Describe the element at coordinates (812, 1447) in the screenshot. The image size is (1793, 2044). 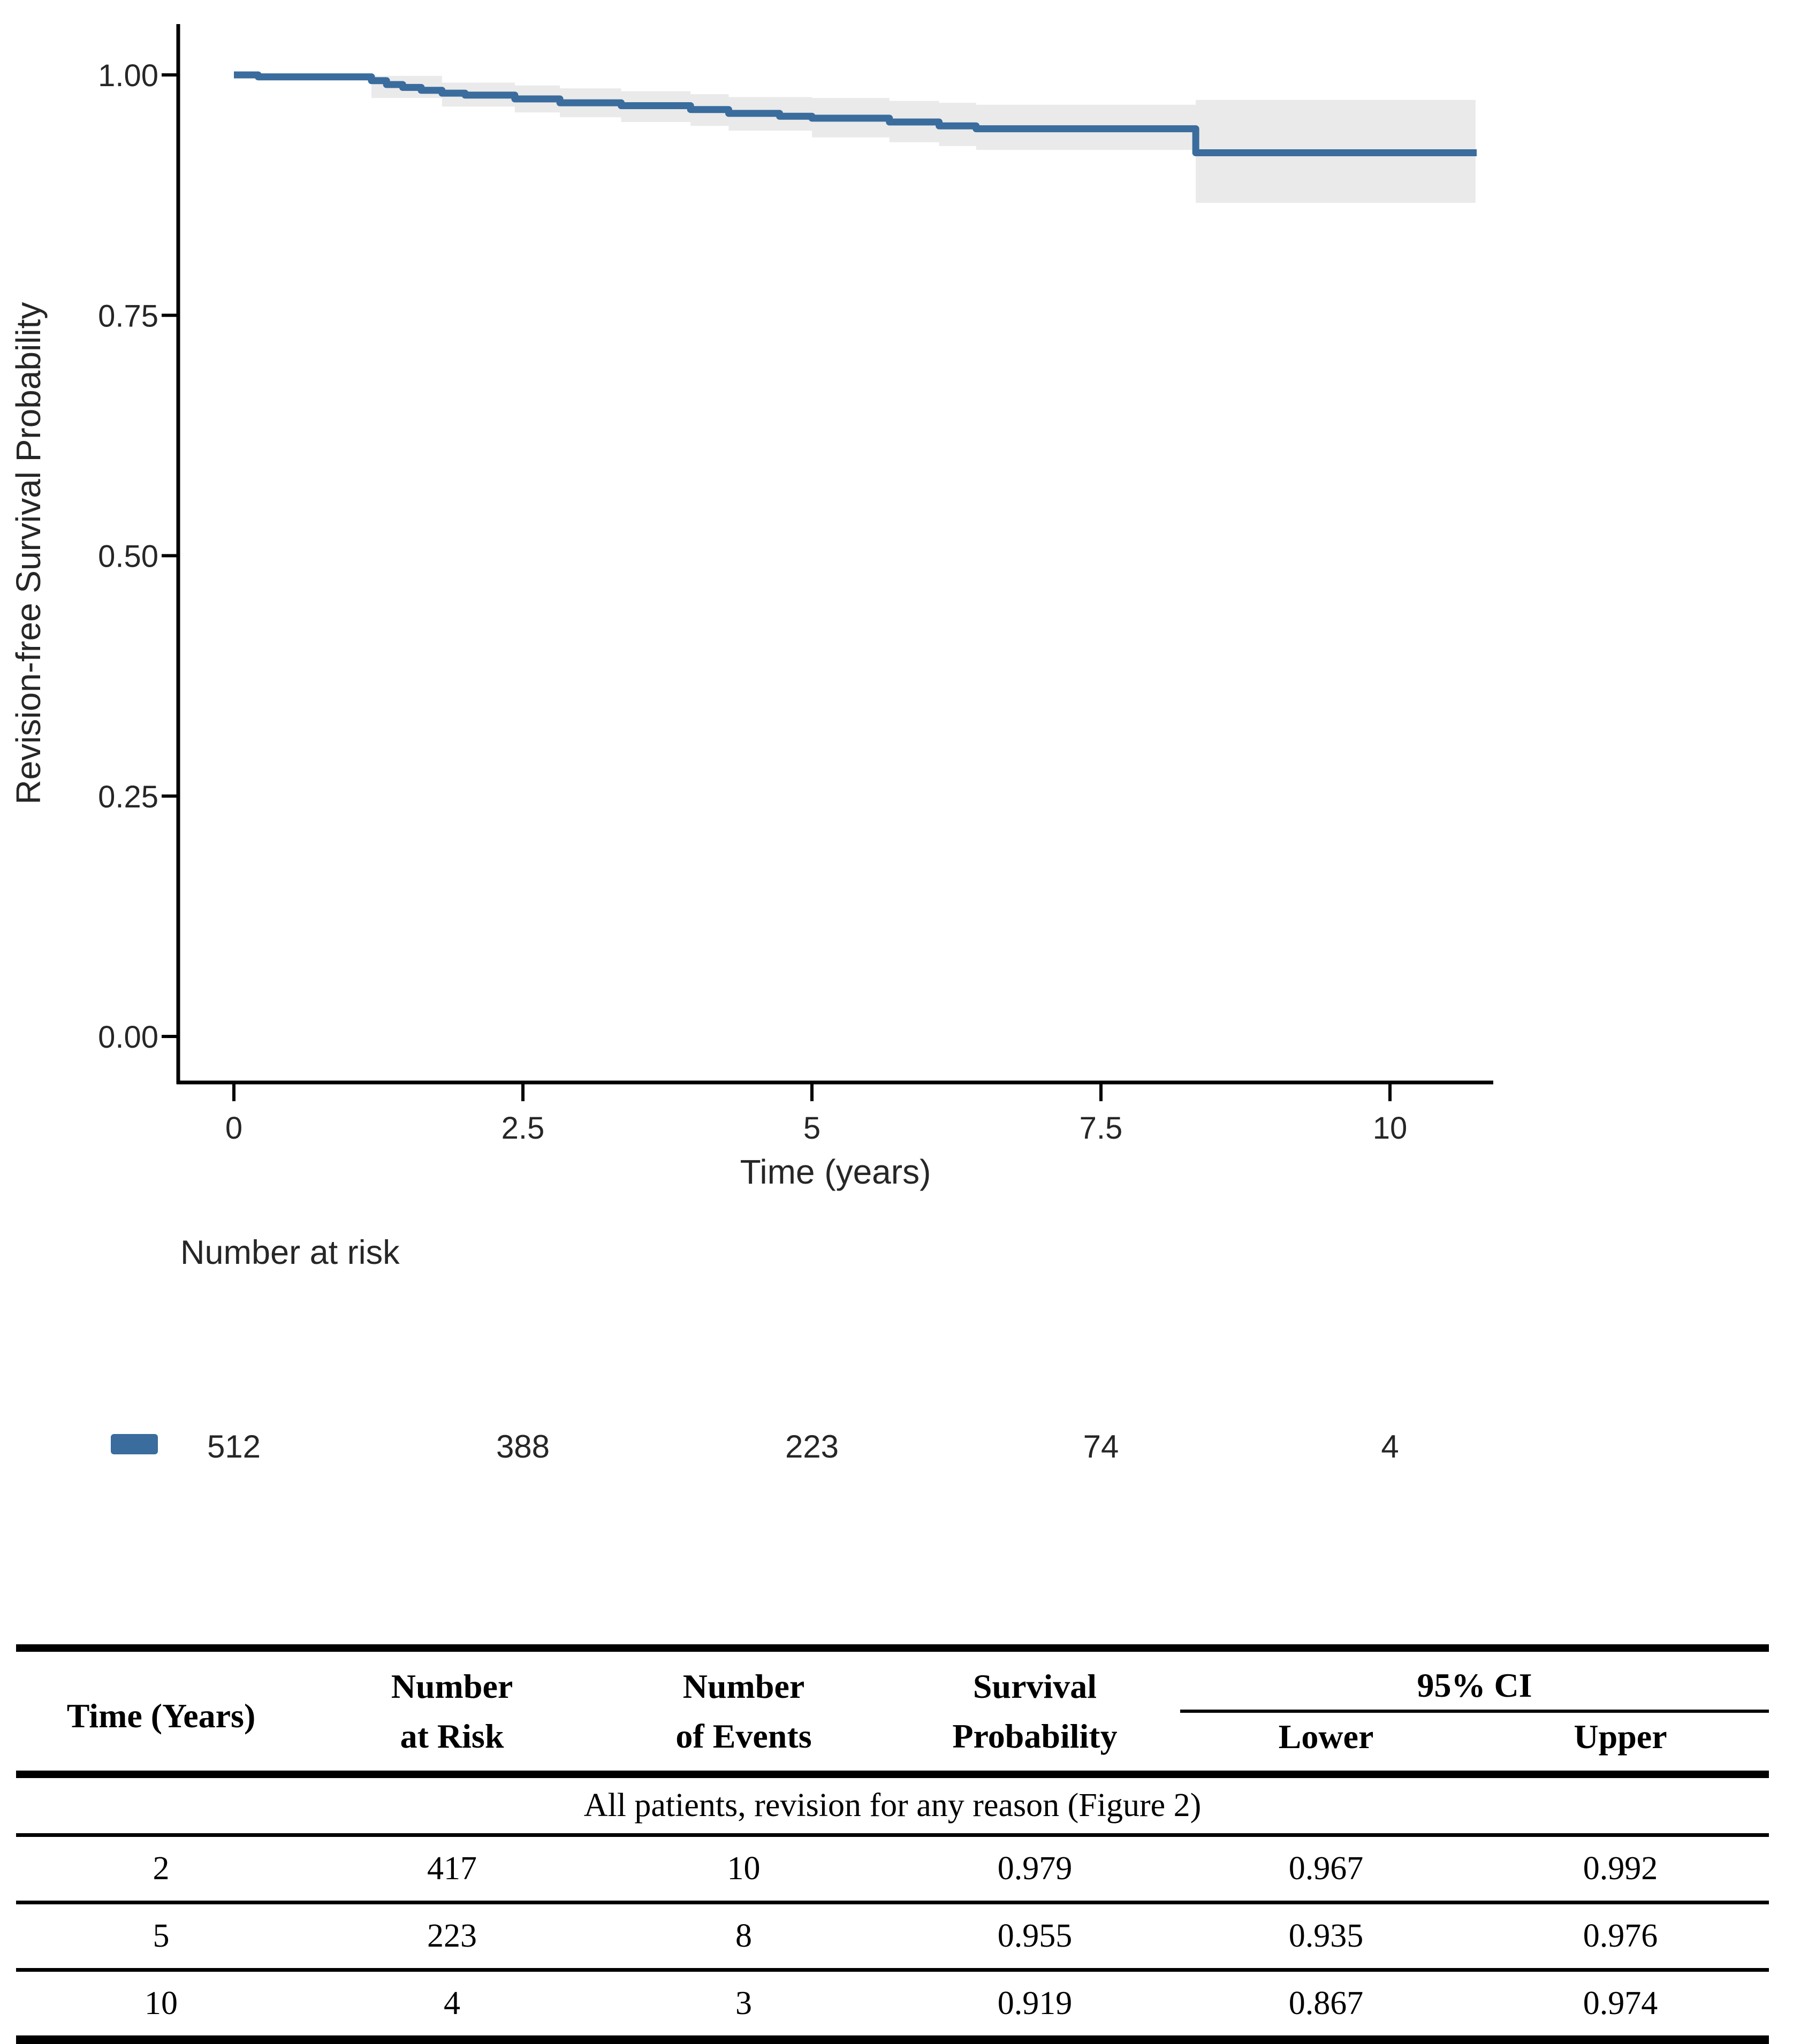
I see `risk-count: 223` at that location.